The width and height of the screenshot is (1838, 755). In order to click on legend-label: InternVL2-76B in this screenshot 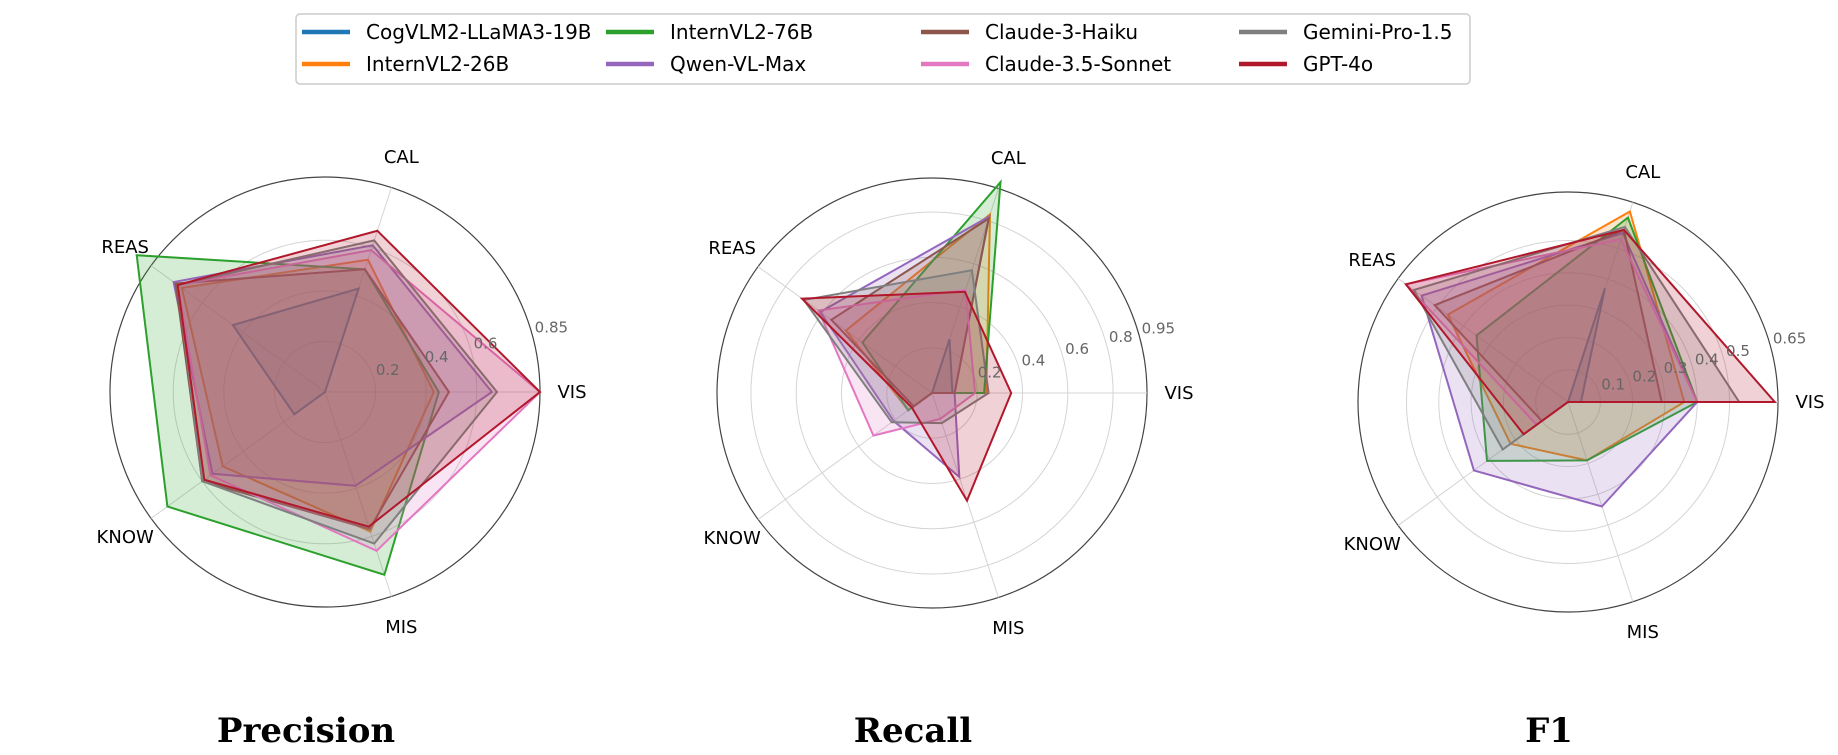, I will do `click(741, 32)`.